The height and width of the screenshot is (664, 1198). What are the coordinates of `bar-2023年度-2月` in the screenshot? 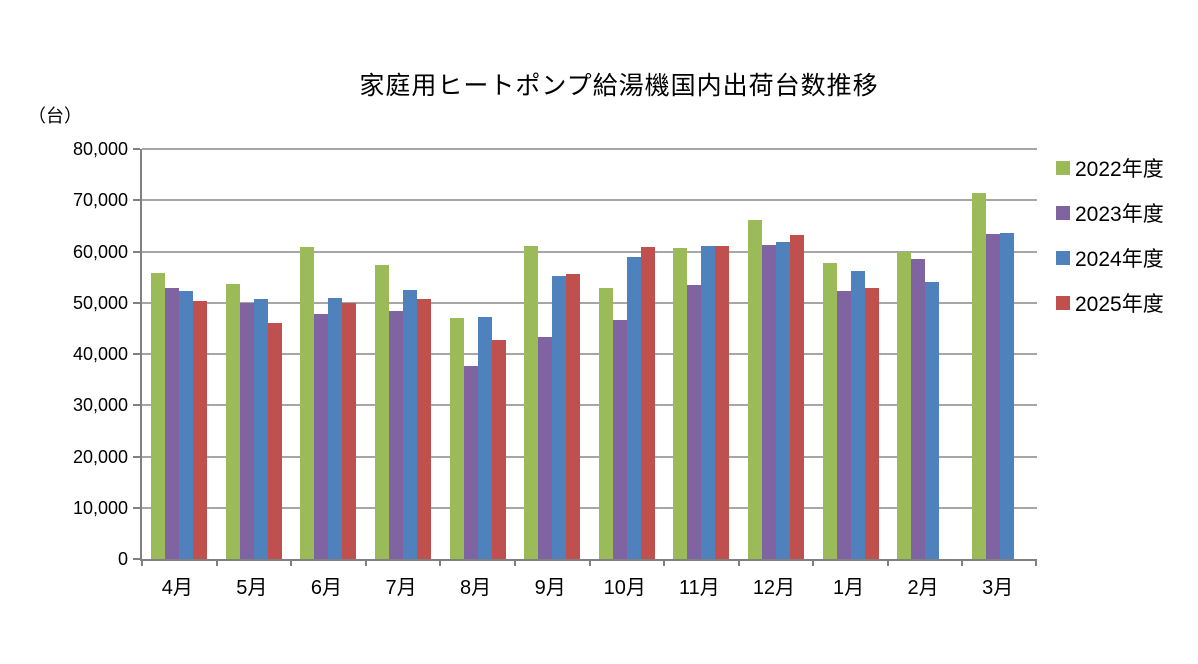 It's located at (918, 409).